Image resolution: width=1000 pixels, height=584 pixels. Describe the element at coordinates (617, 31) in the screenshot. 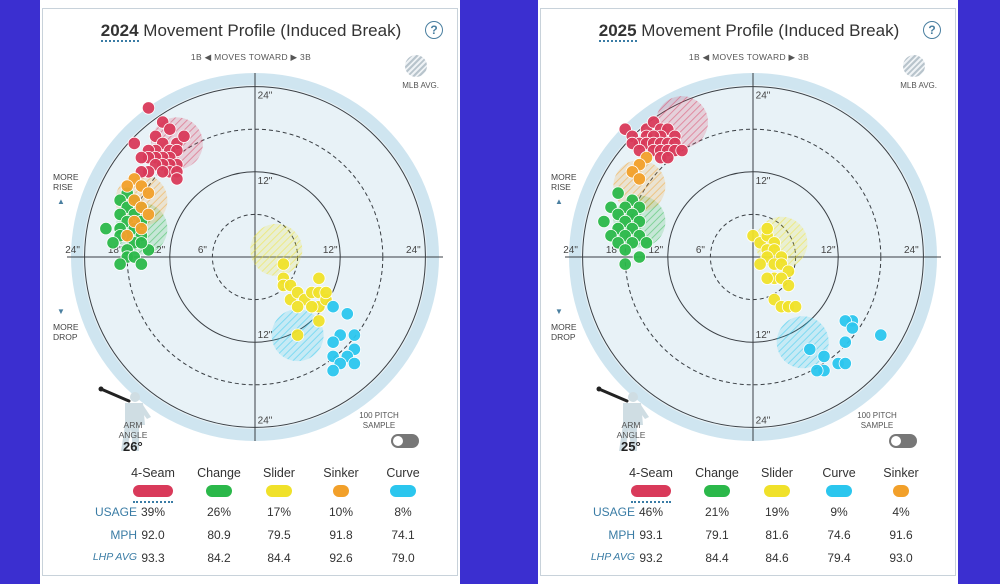

I see `year-label: 2025` at that location.